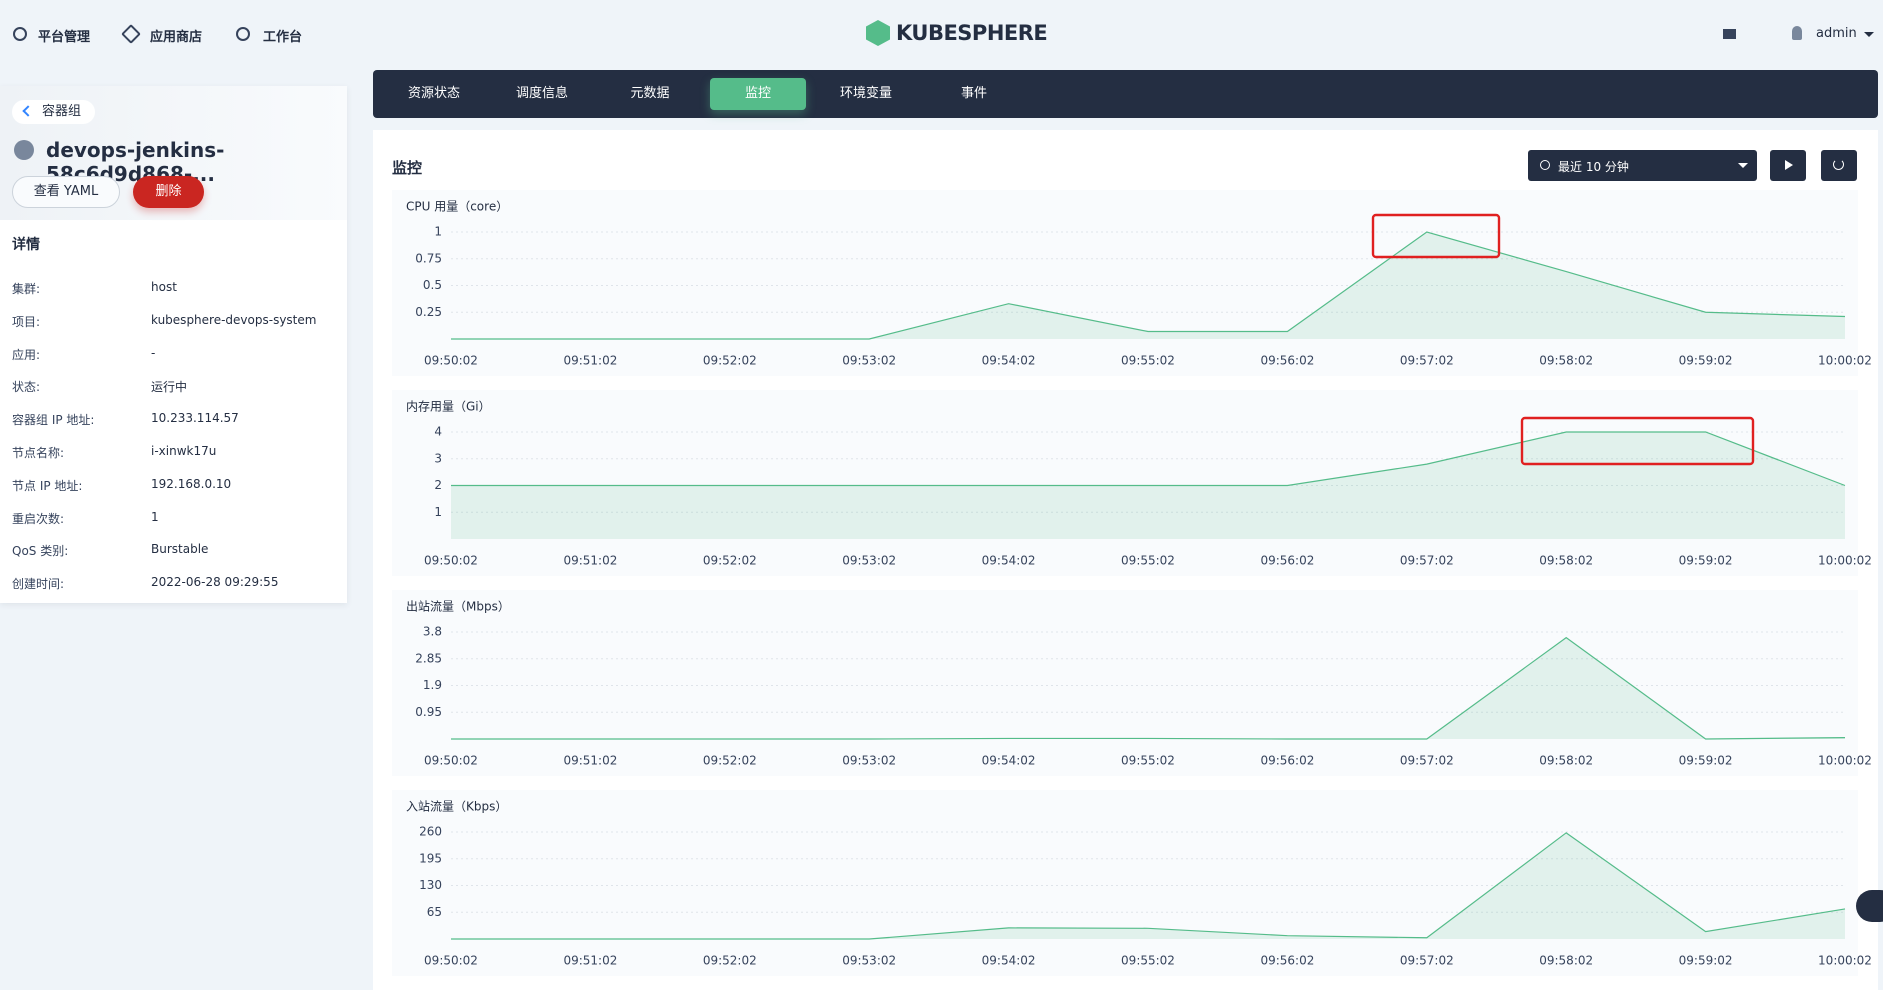 This screenshot has width=1883, height=990. I want to click on dropdown-caret, so click(1869, 37).